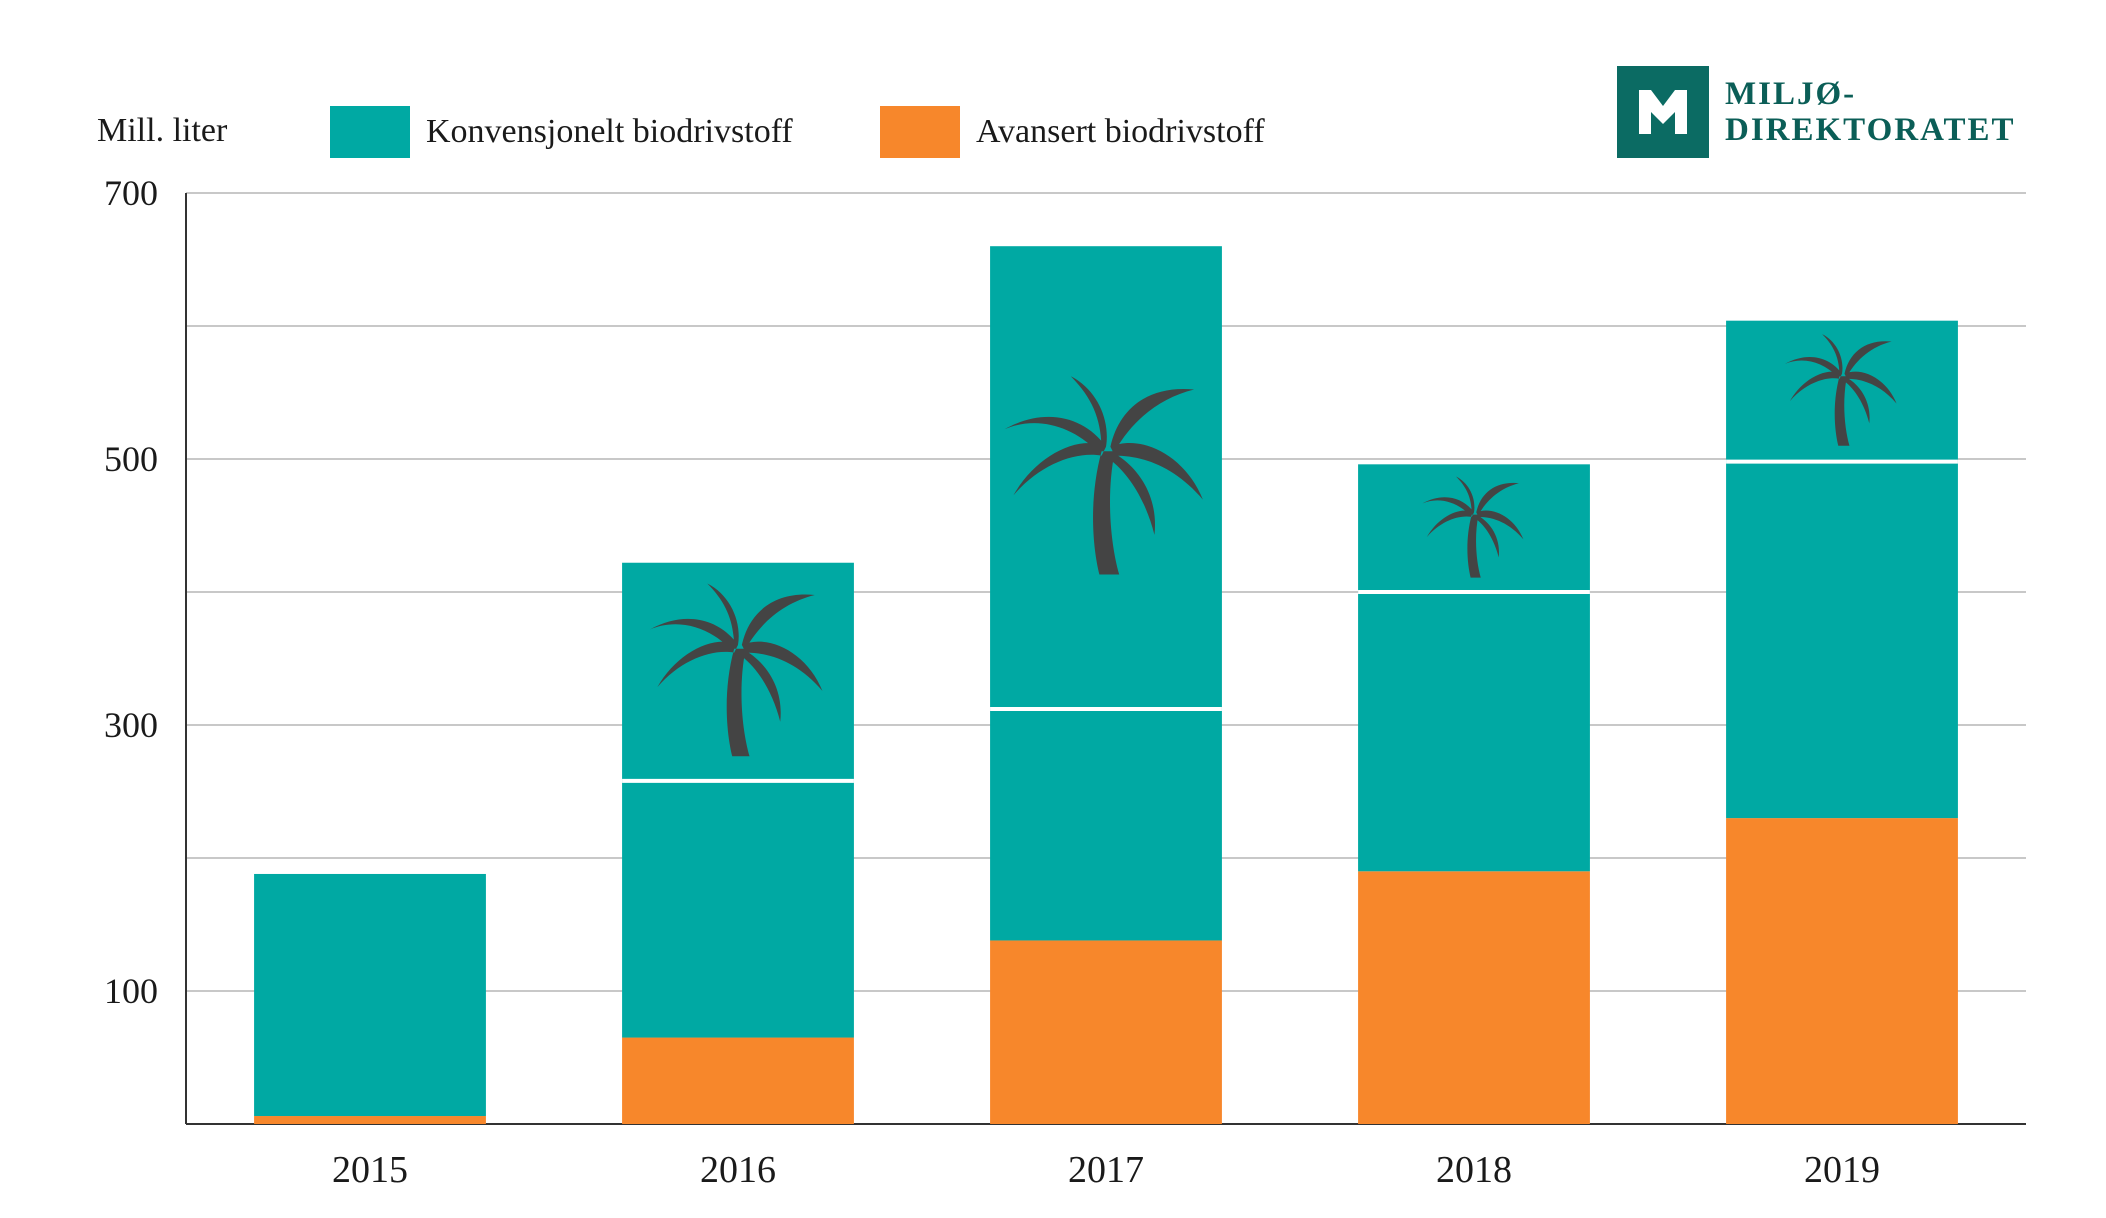 Image resolution: width=2106 pixels, height=1218 pixels. What do you see at coordinates (1663, 112) in the screenshot?
I see `logo-mark-icon` at bounding box center [1663, 112].